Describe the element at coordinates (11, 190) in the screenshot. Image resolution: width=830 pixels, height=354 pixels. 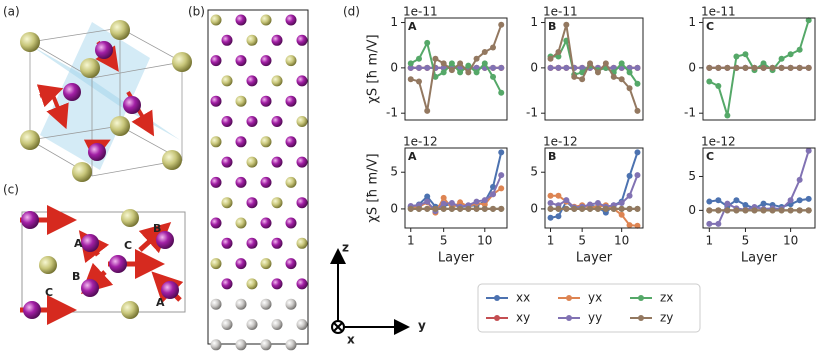
I see `panel-label: (c)` at that location.